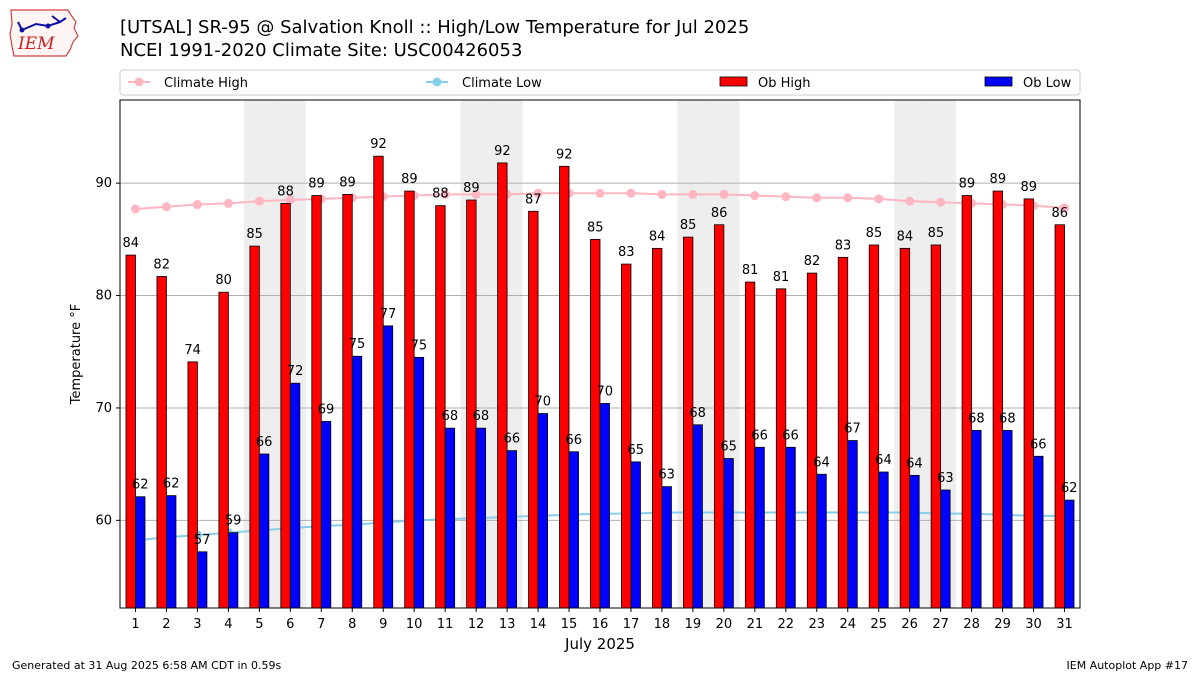 Image resolution: width=1200 pixels, height=675 pixels. What do you see at coordinates (103, 408) in the screenshot?
I see `y-tick-label: 70` at bounding box center [103, 408].